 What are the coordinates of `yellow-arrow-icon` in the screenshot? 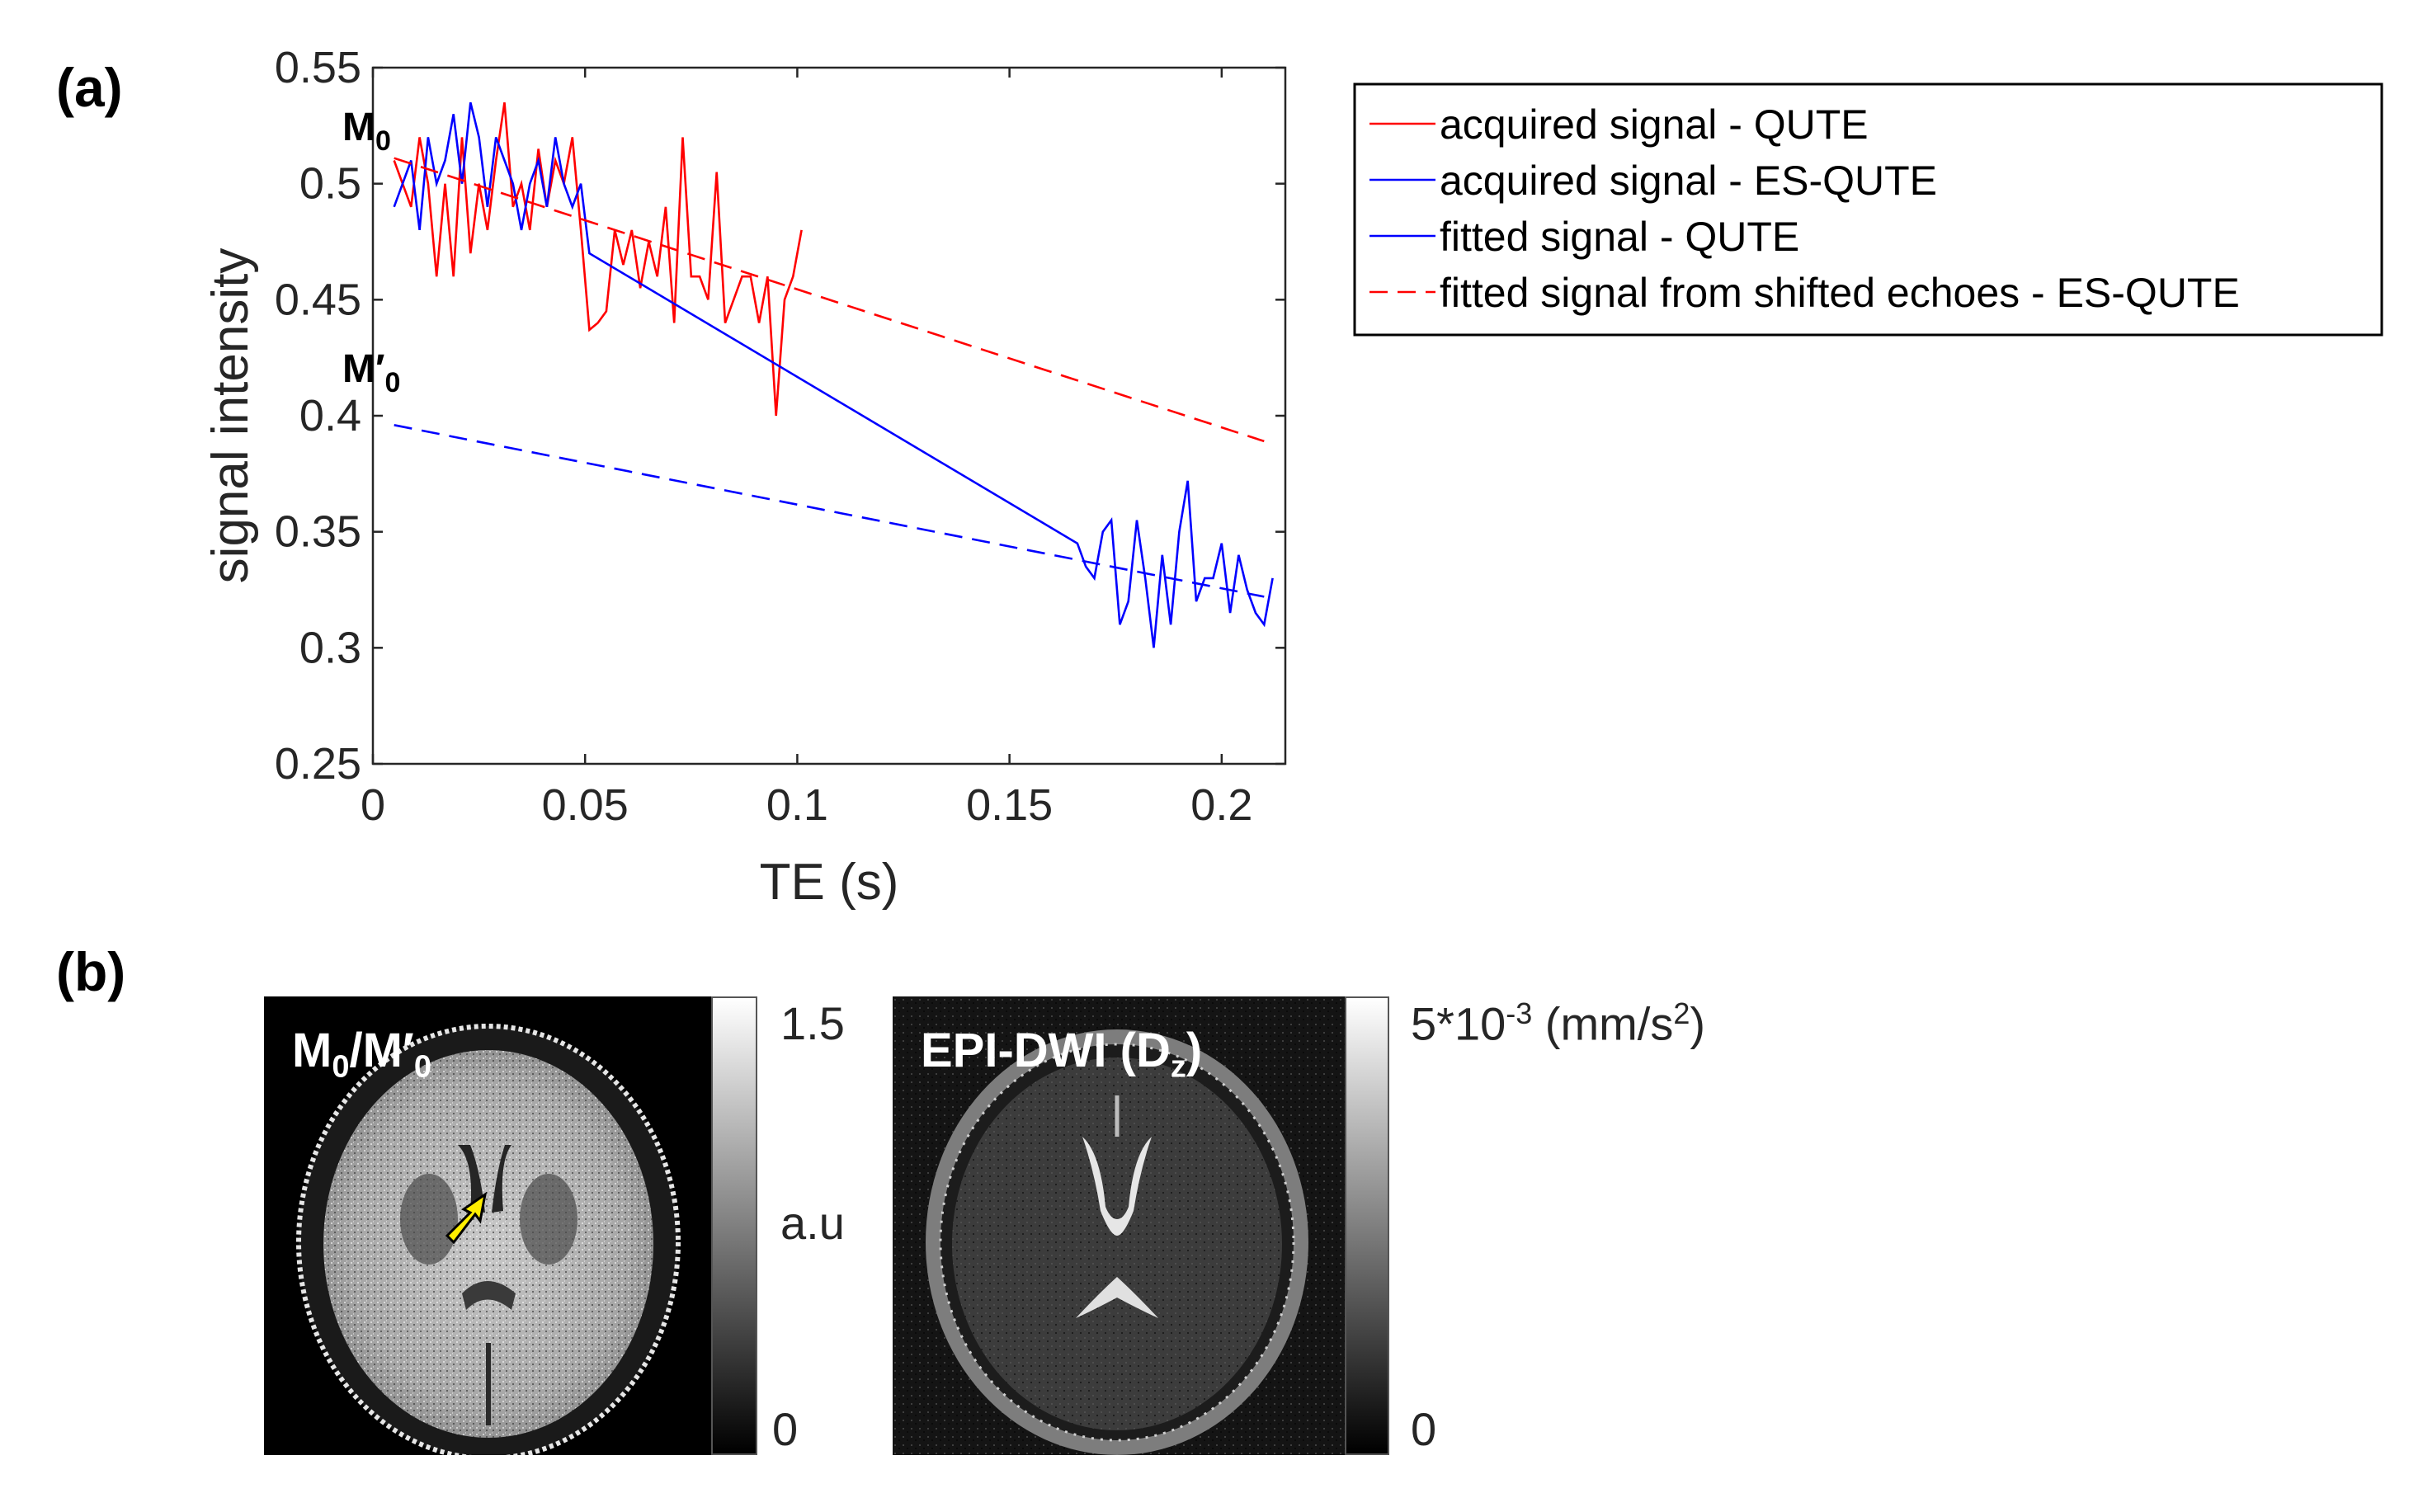 It's located at (467, 1218).